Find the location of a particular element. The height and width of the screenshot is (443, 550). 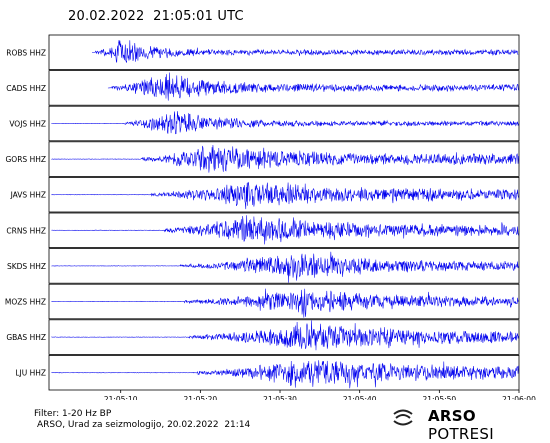

station-label: SKDS HHZ is located at coordinates (26, 266).